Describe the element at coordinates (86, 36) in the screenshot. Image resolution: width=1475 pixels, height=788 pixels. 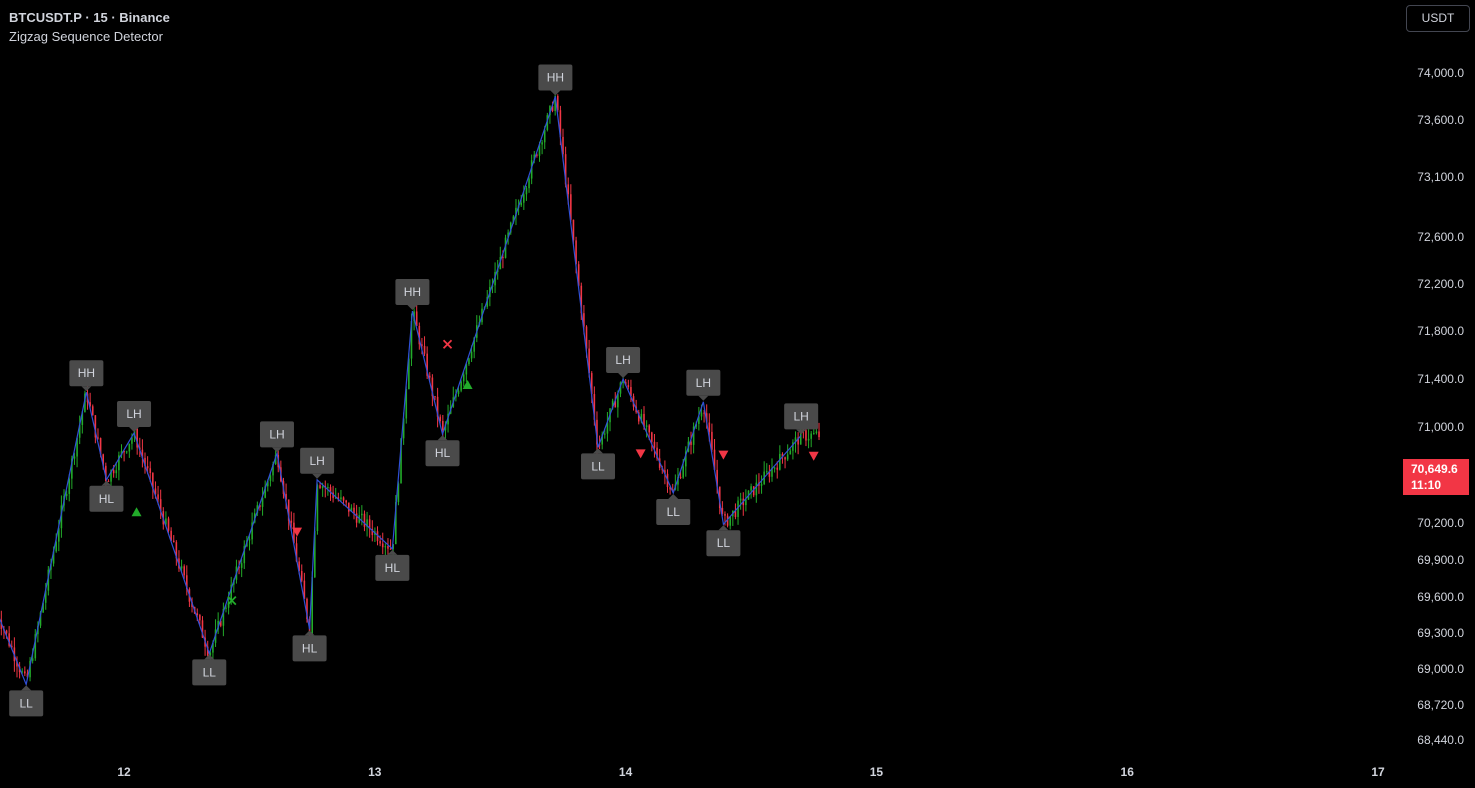
I see `indicator-name: Zigzag Sequence Detector` at that location.